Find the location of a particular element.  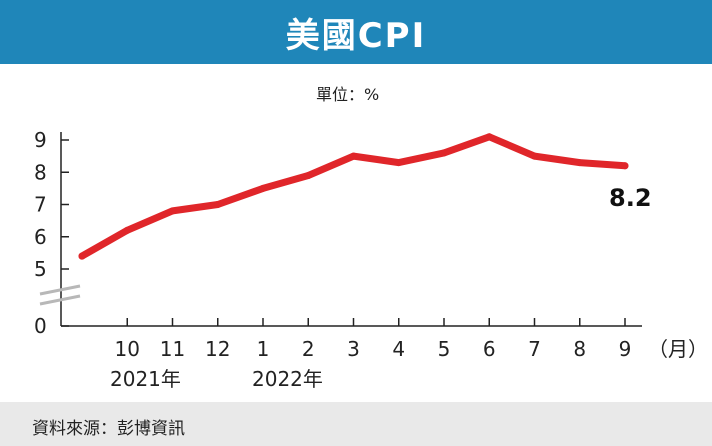

x-tick-label: 11 is located at coordinates (172, 349).